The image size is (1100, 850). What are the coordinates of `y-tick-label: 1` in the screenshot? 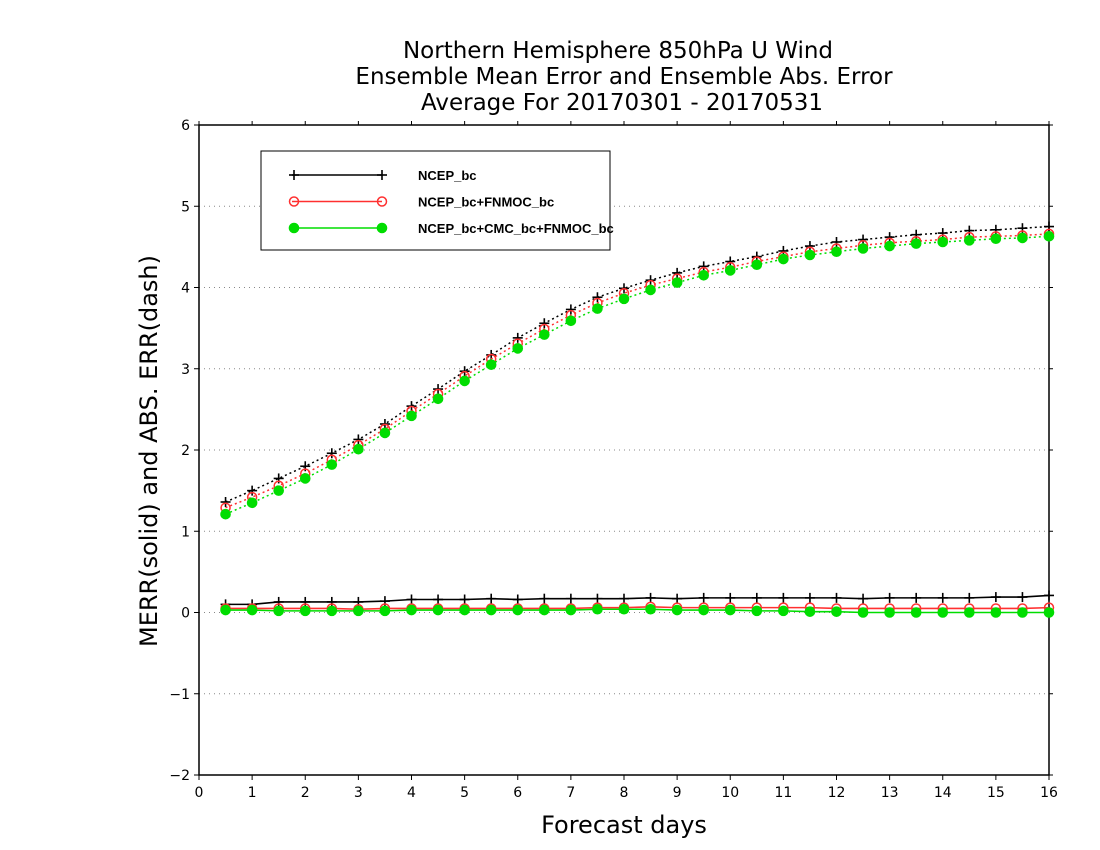 It's located at (185, 532).